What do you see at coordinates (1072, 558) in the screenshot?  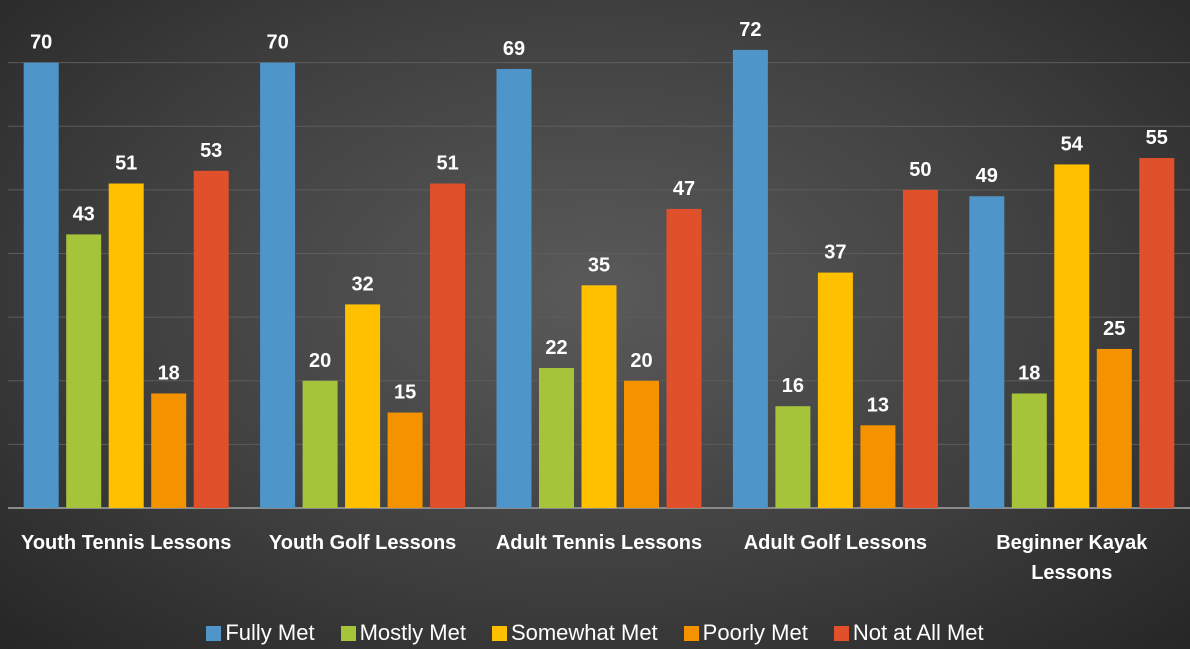 I see `x-tick-label: Beginner Kayak Lessons` at bounding box center [1072, 558].